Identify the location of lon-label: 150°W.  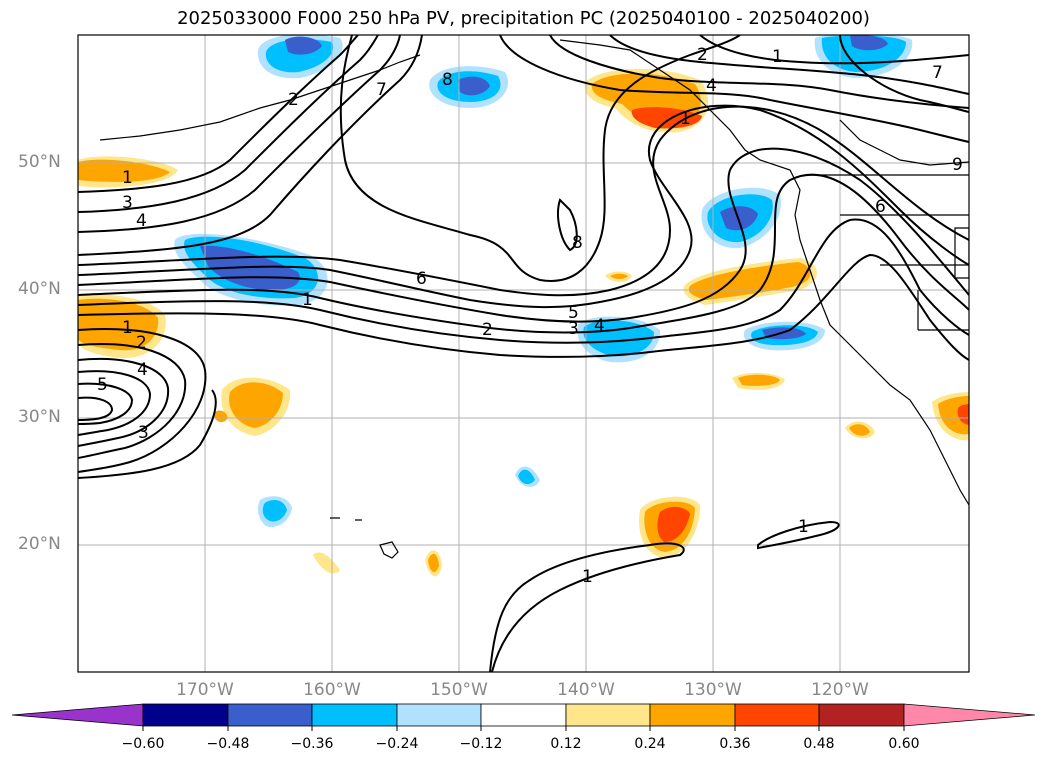
(459, 690).